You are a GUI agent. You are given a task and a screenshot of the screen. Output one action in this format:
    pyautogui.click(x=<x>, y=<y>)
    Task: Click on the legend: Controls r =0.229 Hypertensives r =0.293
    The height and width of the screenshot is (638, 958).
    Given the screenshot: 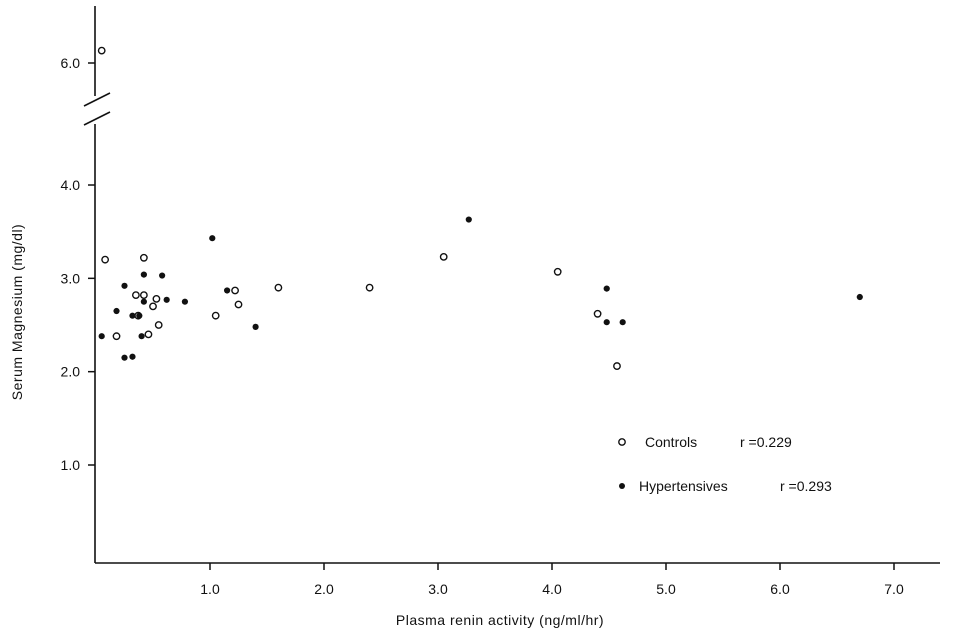 What is the action you would take?
    pyautogui.click(x=725, y=464)
    